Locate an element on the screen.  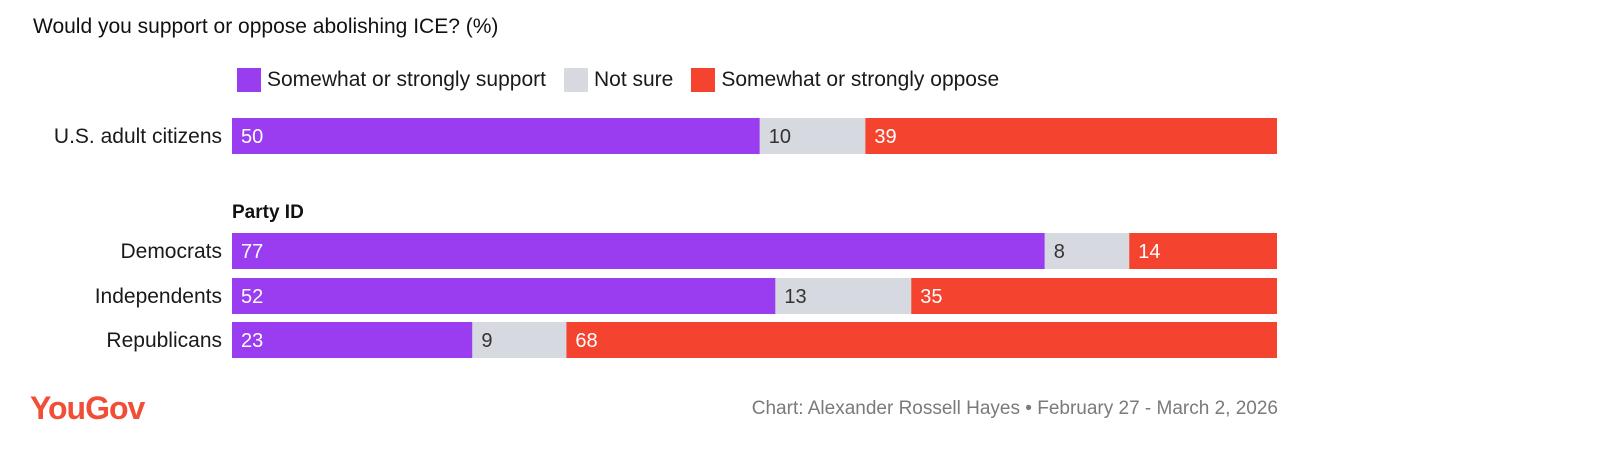
legend-label-support: Somewhat or strongly support is located at coordinates (406, 79).